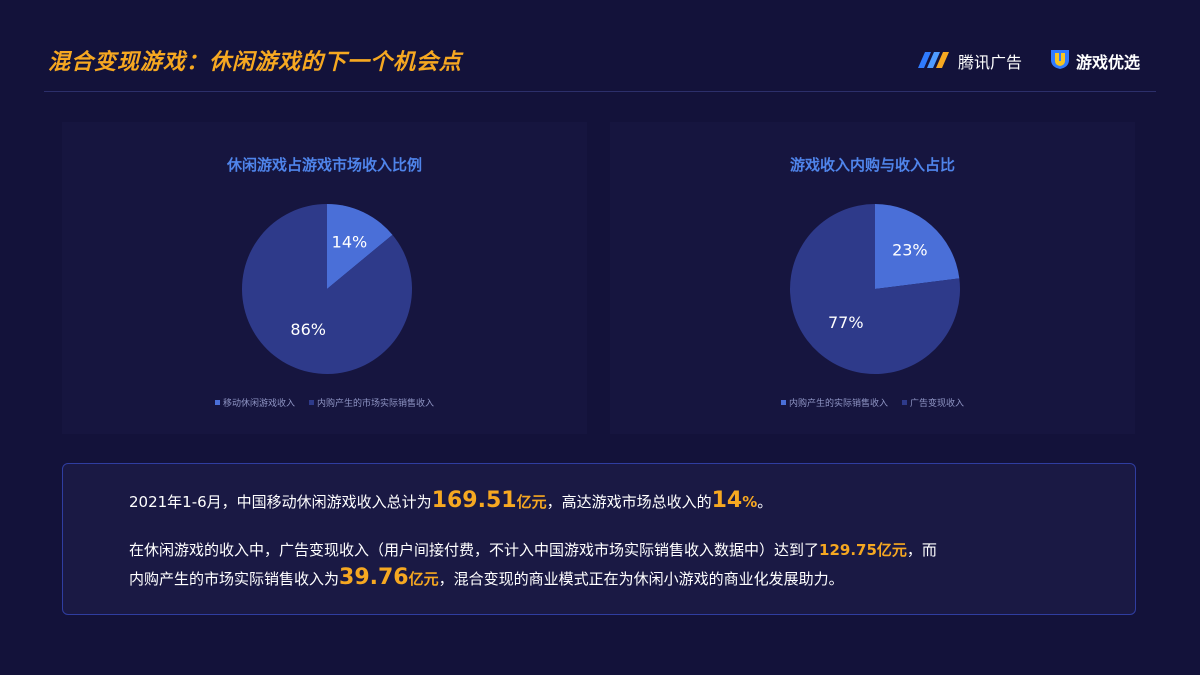  What do you see at coordinates (872, 165) in the screenshot?
I see `chart-title: 游戏收入内购与收入占比` at bounding box center [872, 165].